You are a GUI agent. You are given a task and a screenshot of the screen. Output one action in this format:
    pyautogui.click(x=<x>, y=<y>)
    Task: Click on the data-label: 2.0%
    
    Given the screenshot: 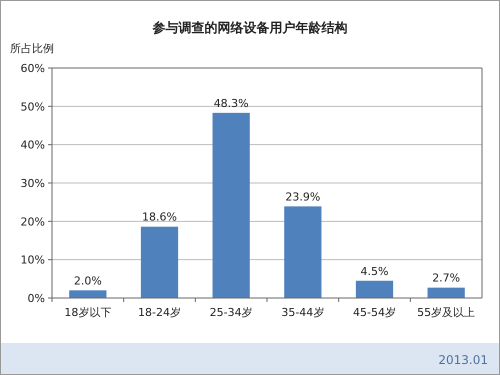 What is the action you would take?
    pyautogui.click(x=88, y=281)
    